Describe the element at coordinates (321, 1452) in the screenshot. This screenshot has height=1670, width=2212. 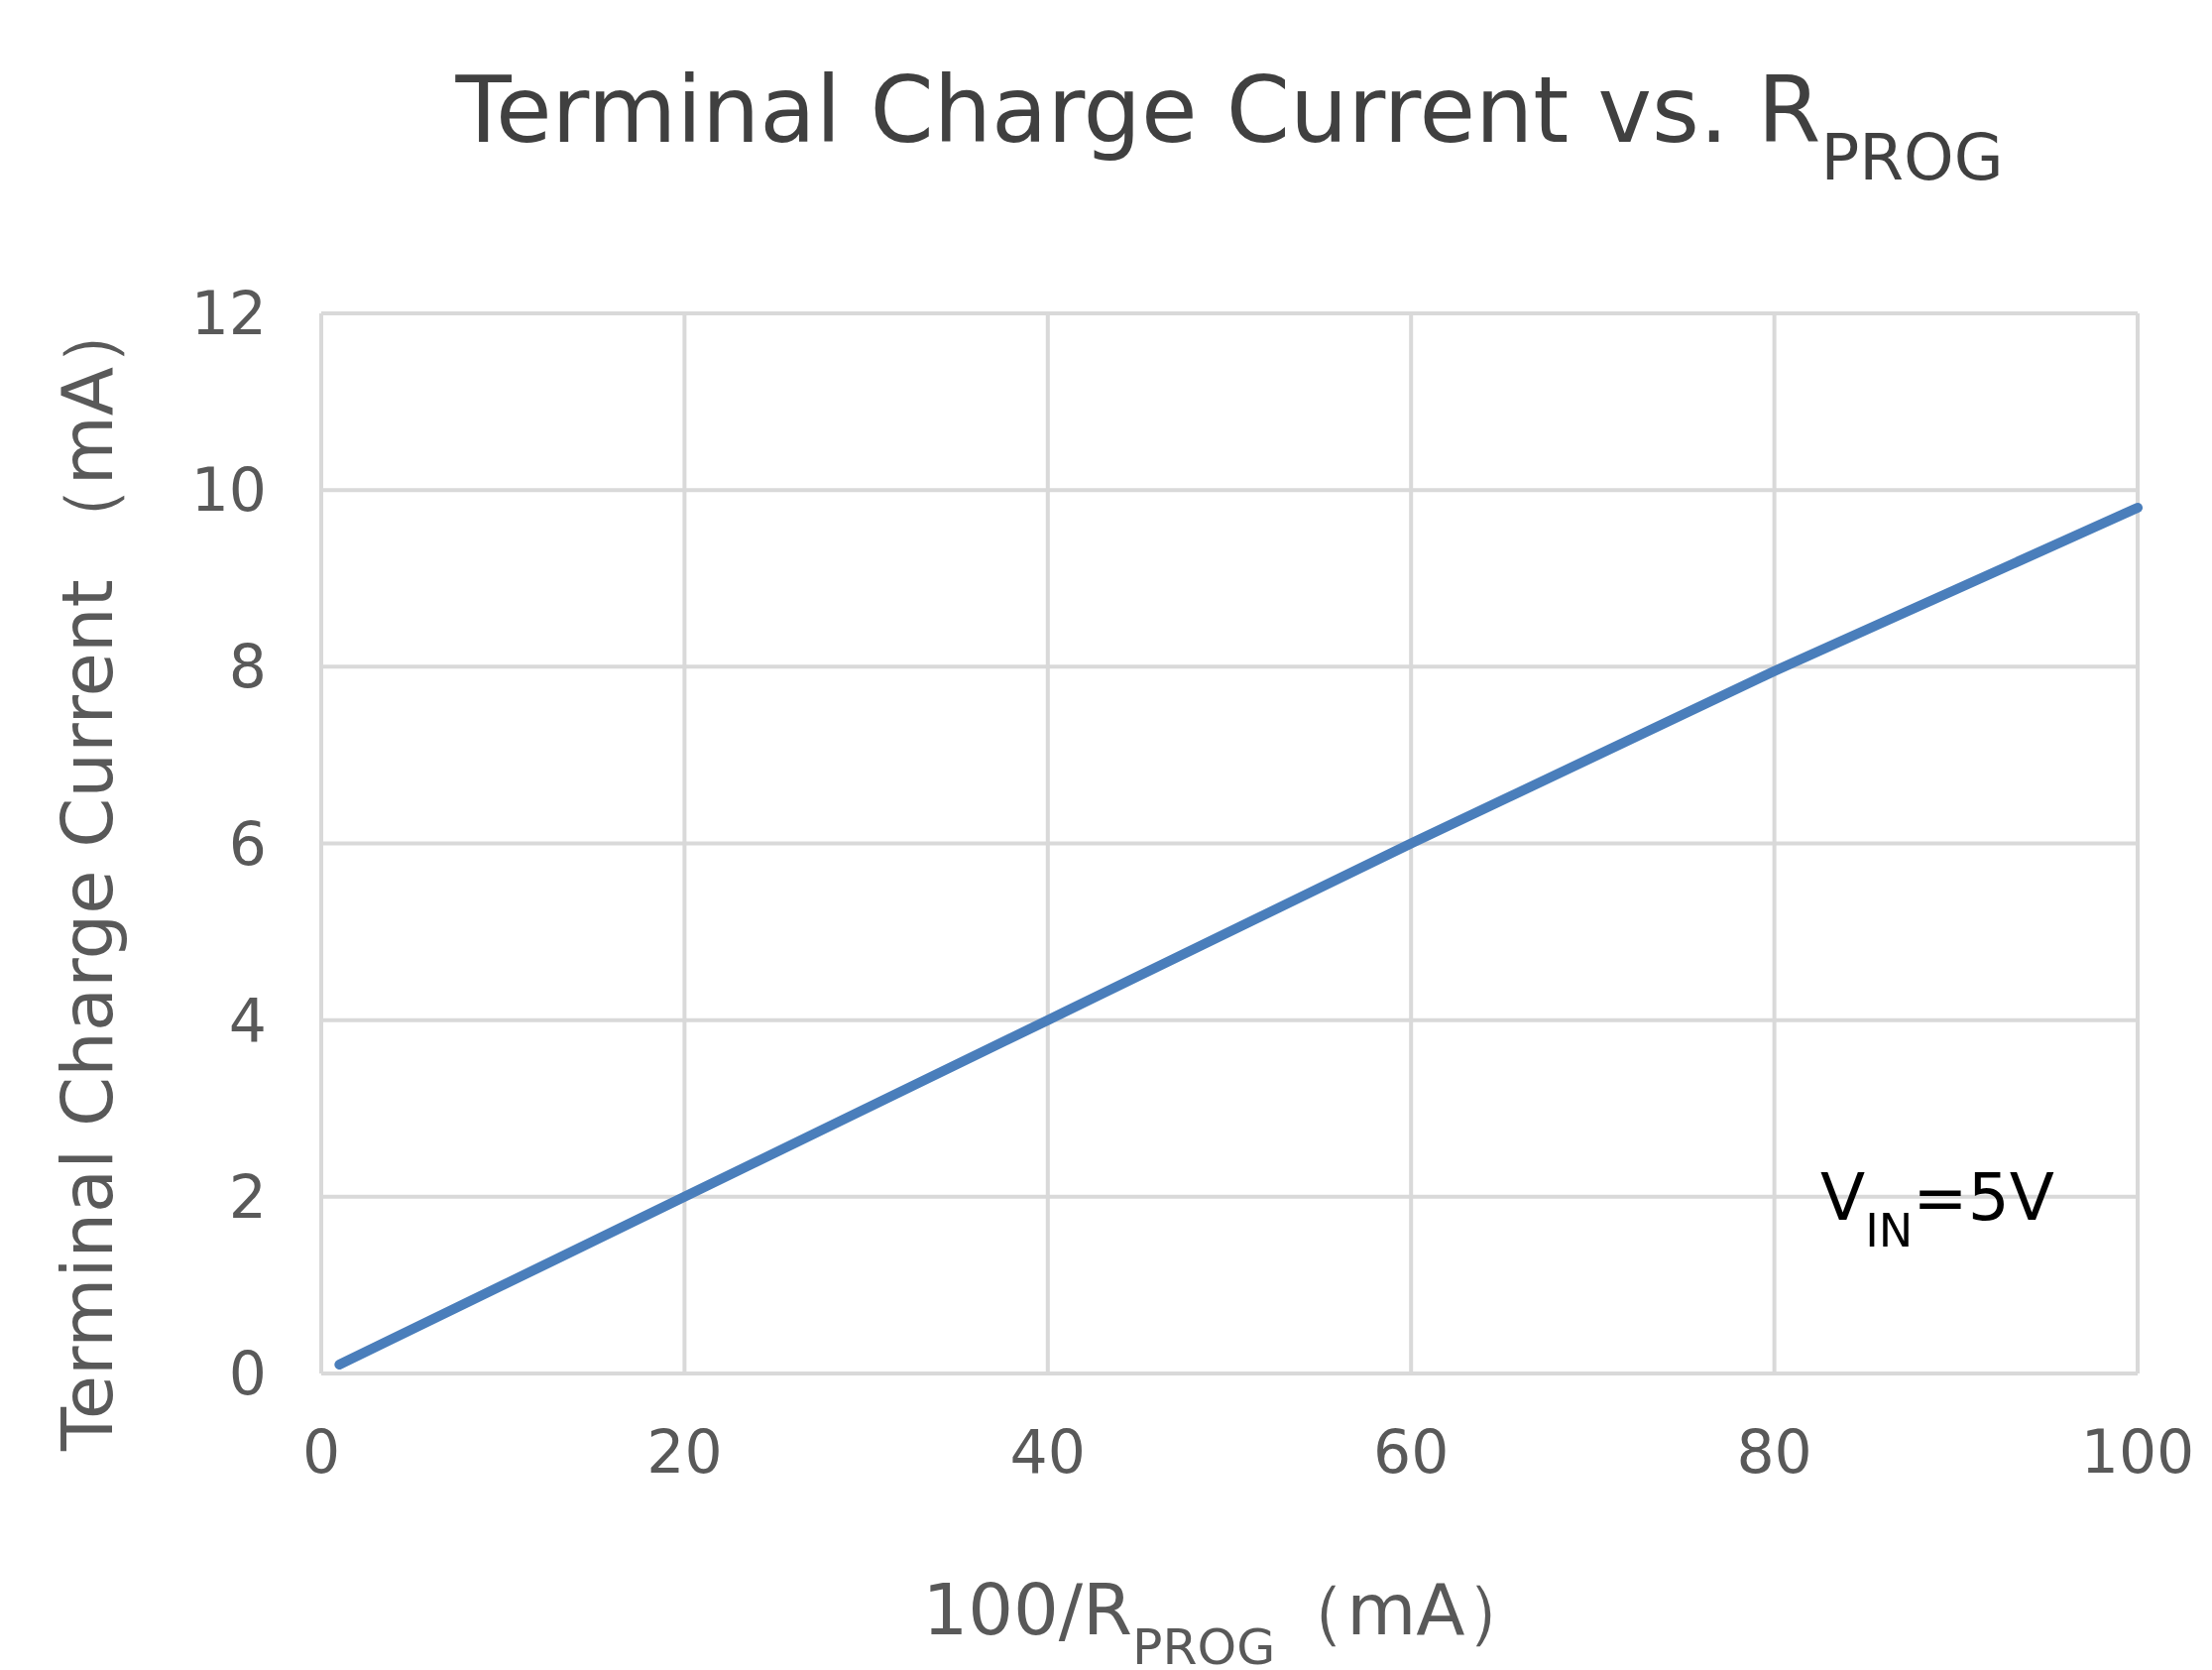
I see `x-tick-label: 0` at that location.